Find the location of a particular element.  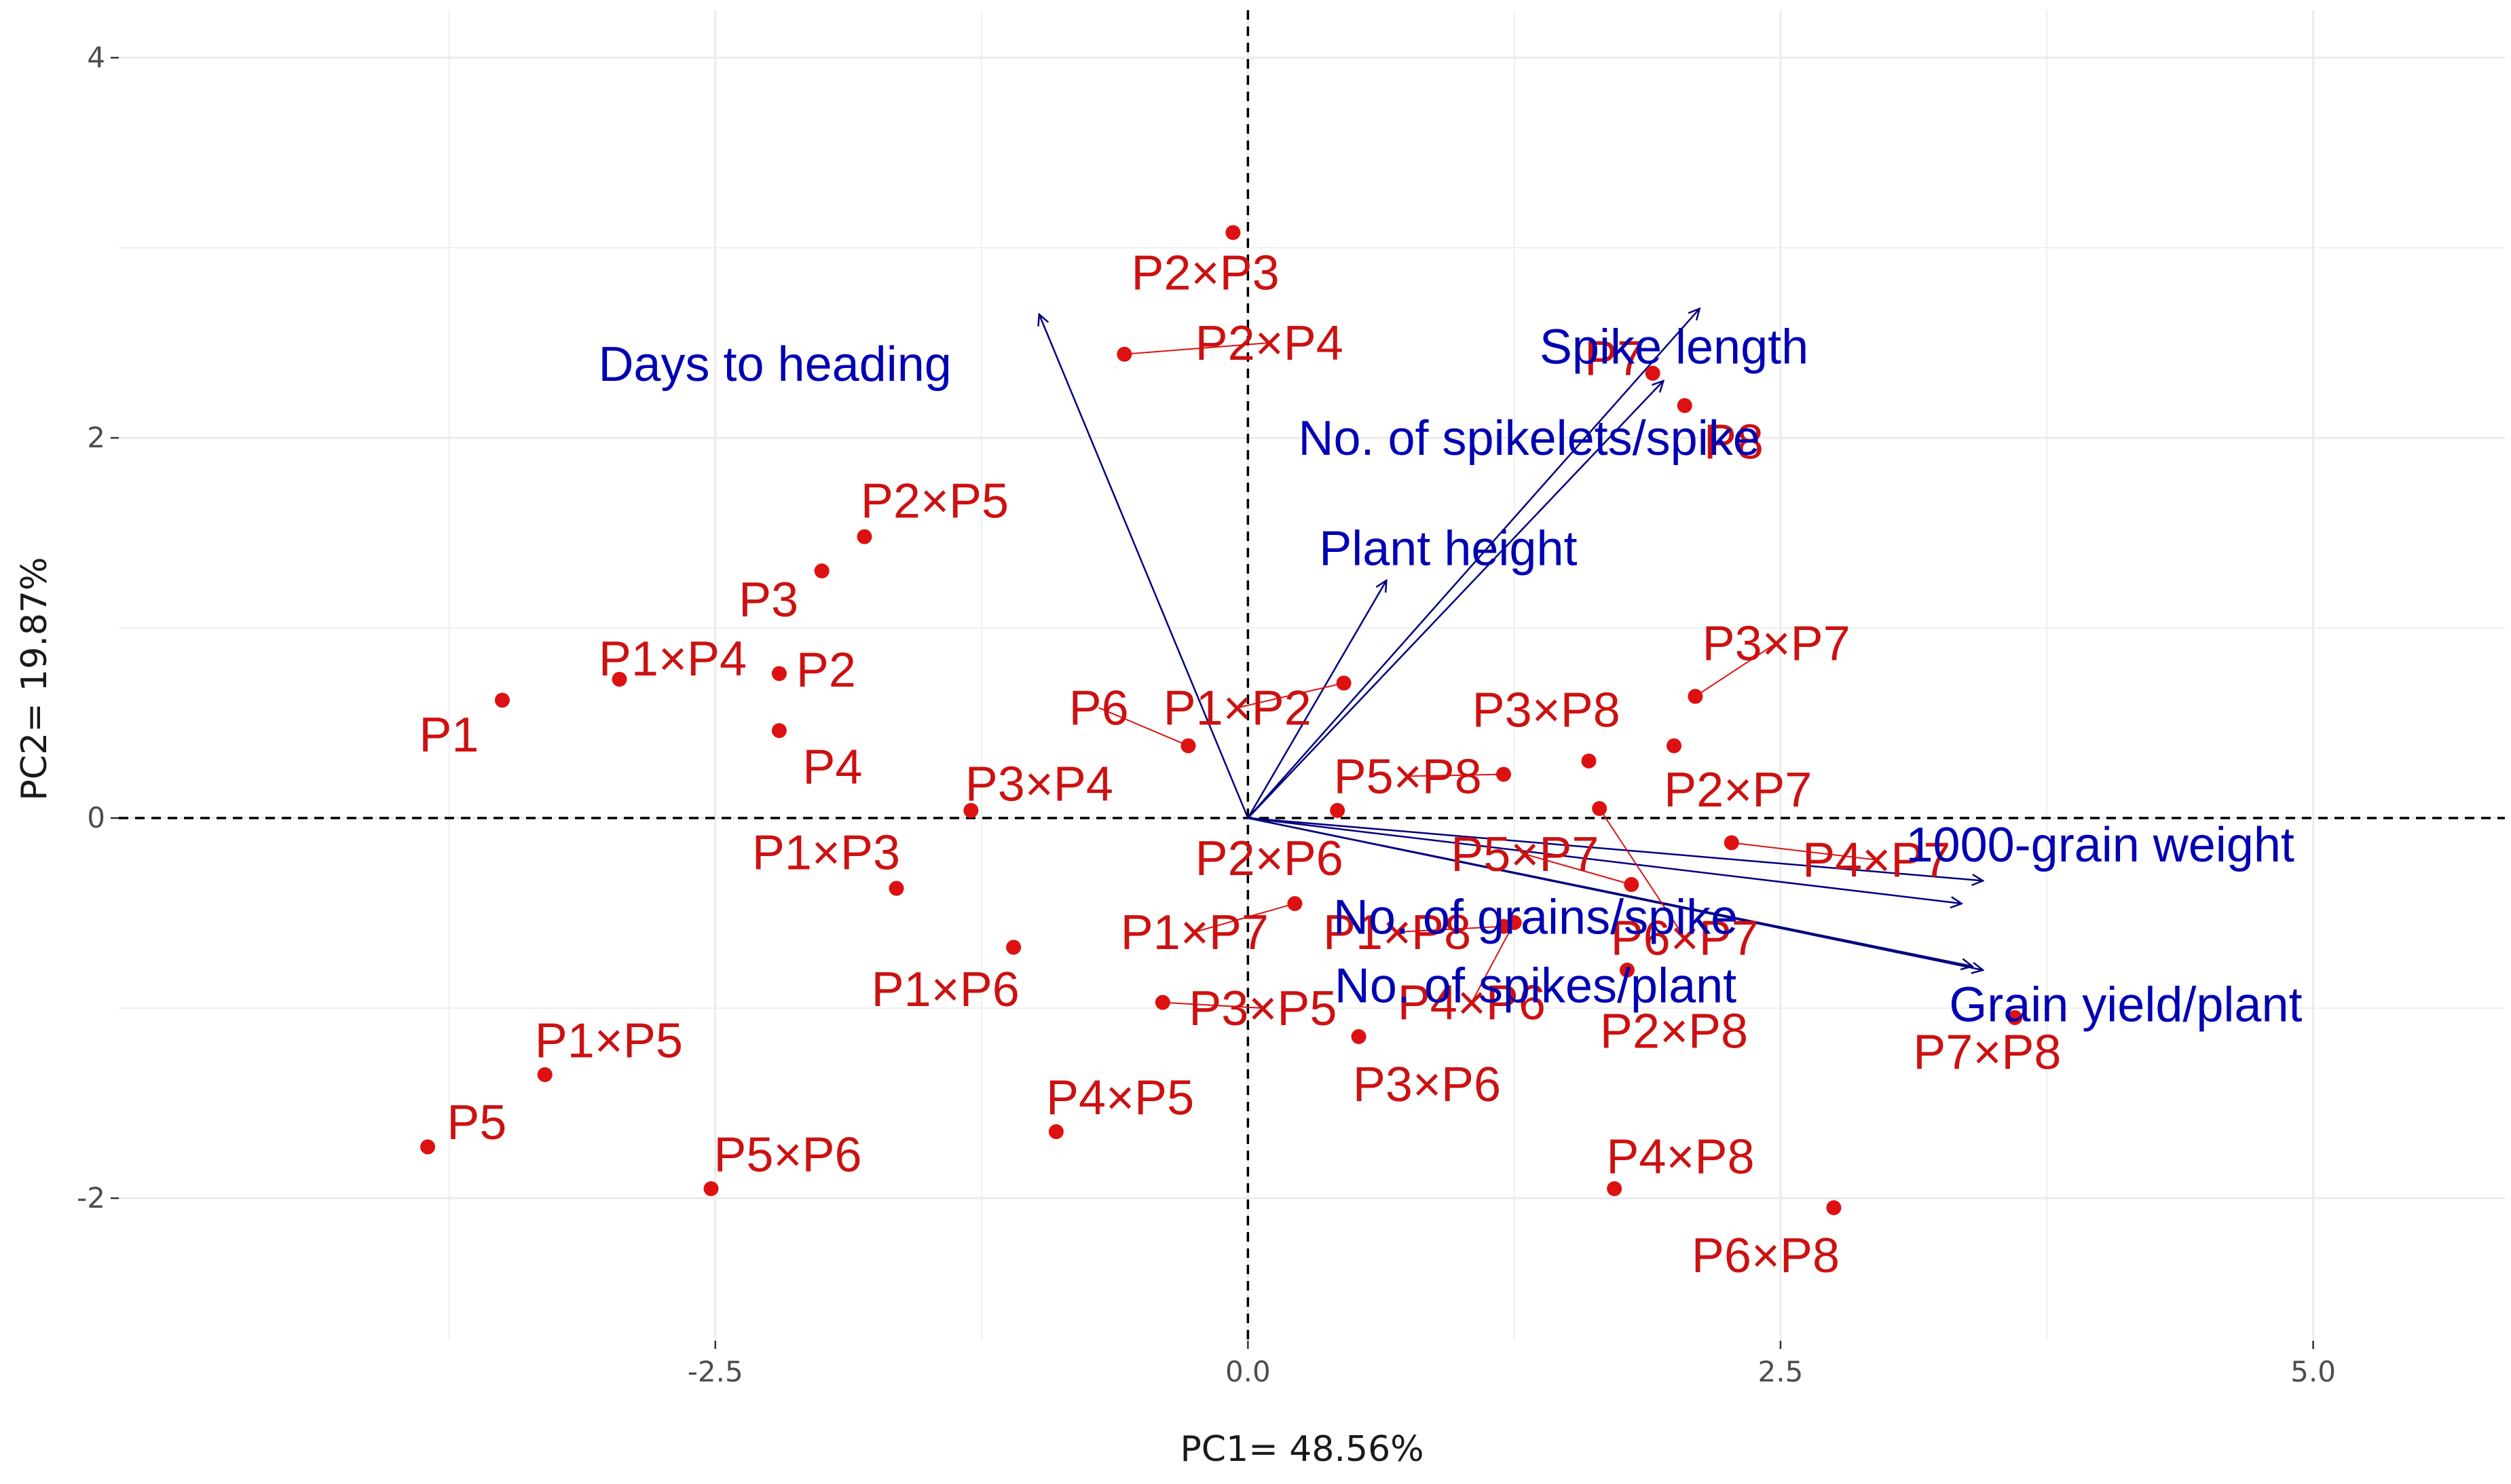

leader-p4xp7 is located at coordinates (1804, 852).